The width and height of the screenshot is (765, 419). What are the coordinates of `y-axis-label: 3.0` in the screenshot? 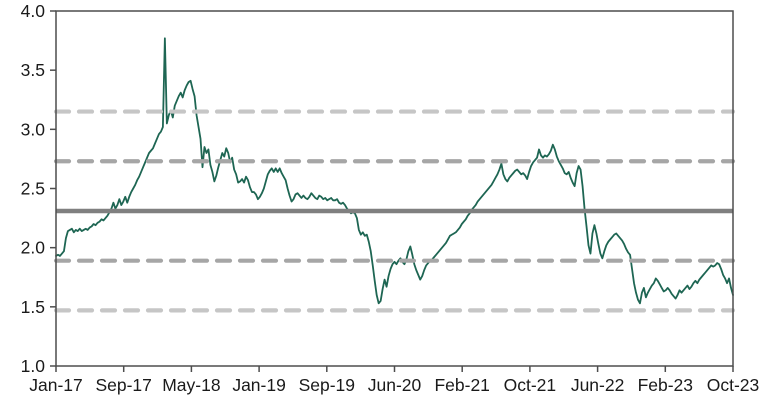 It's located at (33, 129).